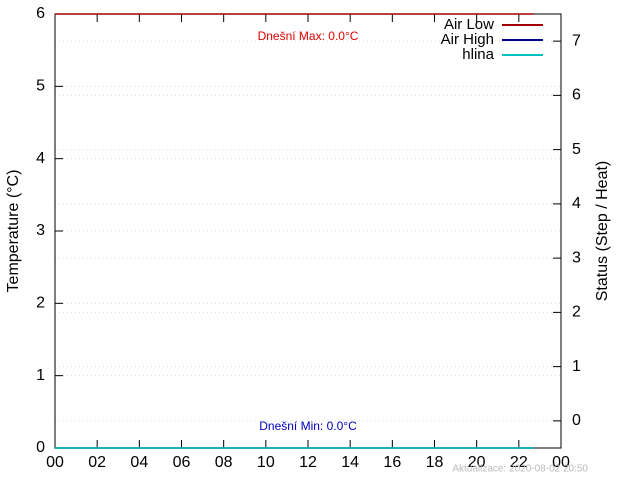 The image size is (640, 480). What do you see at coordinates (477, 462) in the screenshot?
I see `x-tick-label: 20` at bounding box center [477, 462].